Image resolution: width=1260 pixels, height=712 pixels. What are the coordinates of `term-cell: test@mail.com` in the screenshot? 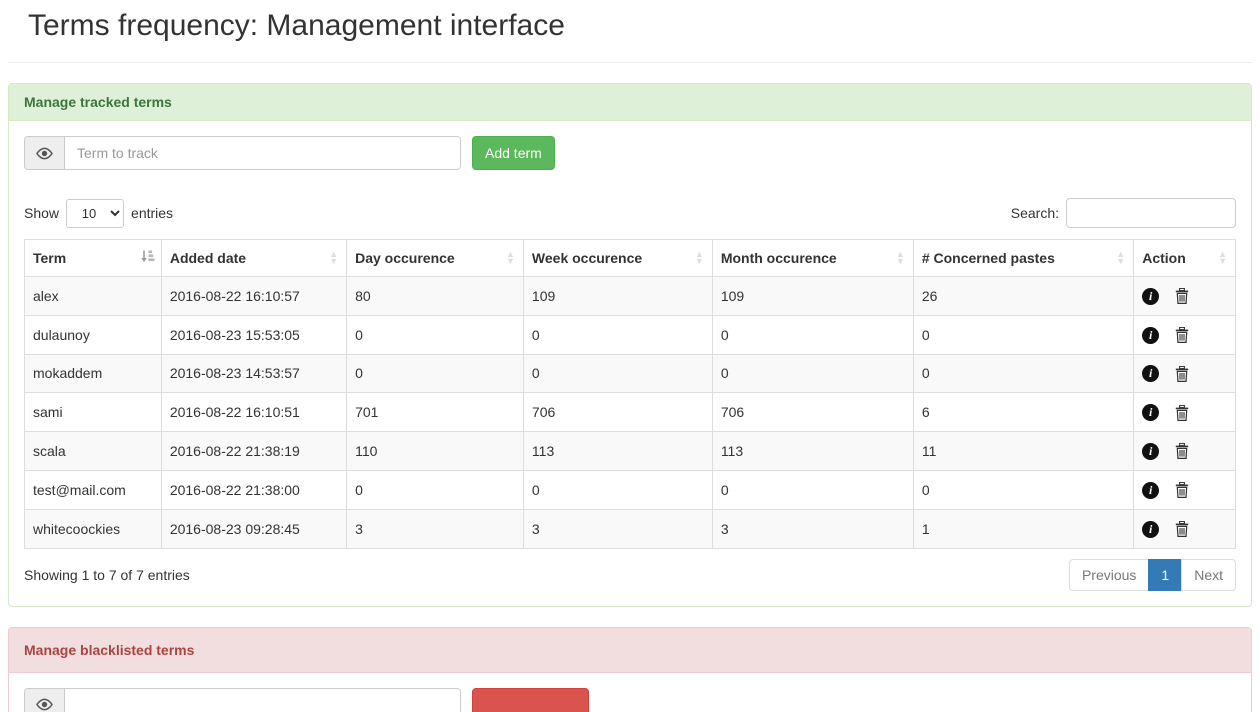 It's located at (93, 489).